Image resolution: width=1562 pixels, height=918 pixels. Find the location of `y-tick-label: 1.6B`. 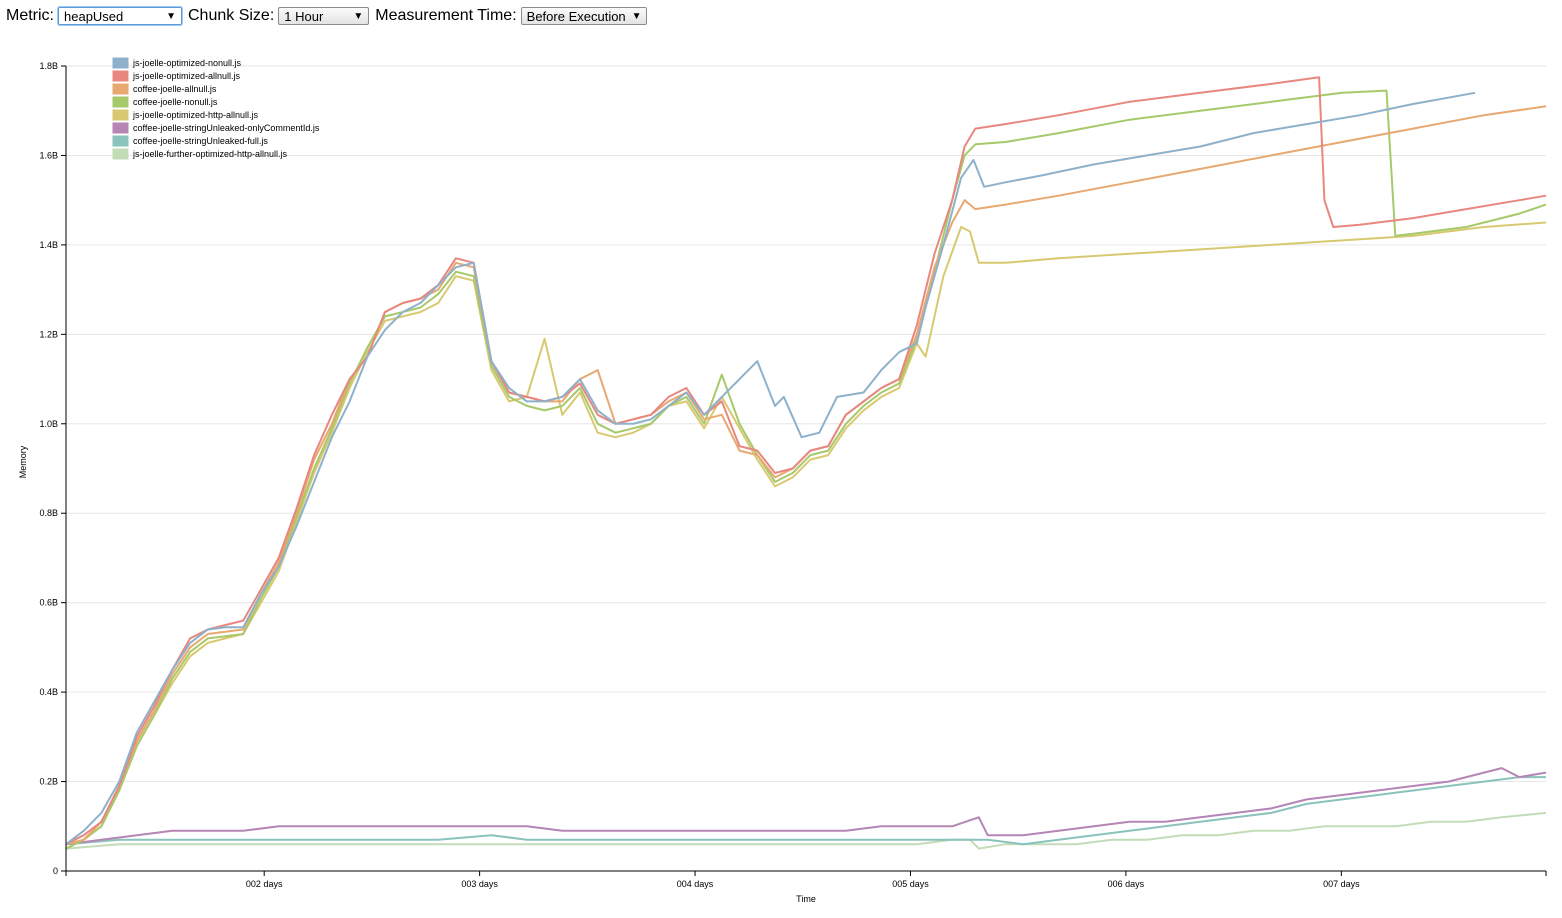

y-tick-label: 1.6B is located at coordinates (48, 155).